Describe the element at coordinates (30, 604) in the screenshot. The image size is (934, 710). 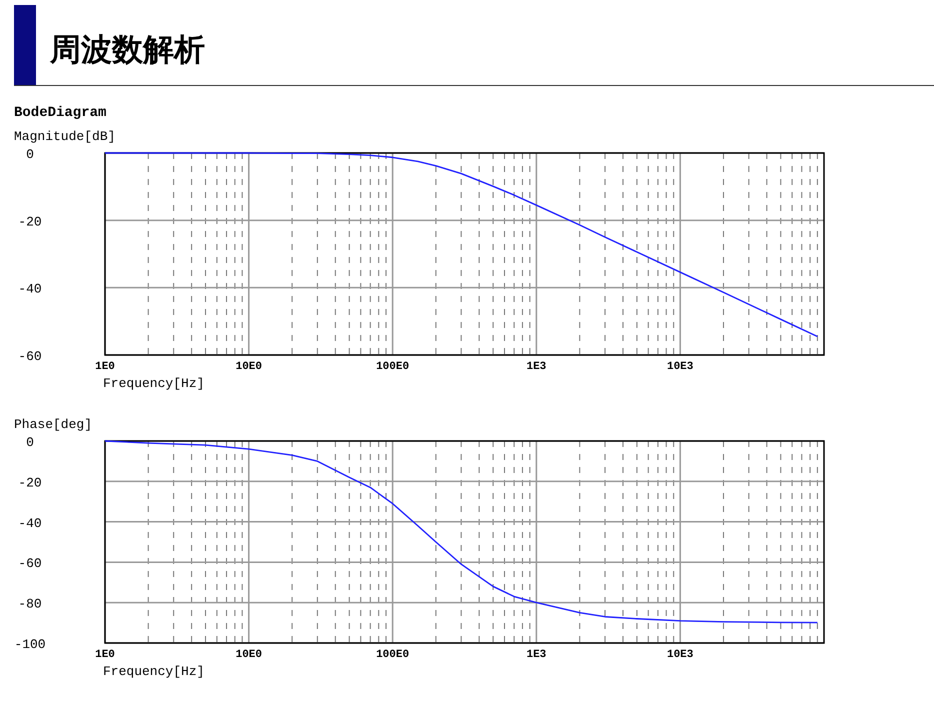
I see `y-tick-label: -80` at that location.